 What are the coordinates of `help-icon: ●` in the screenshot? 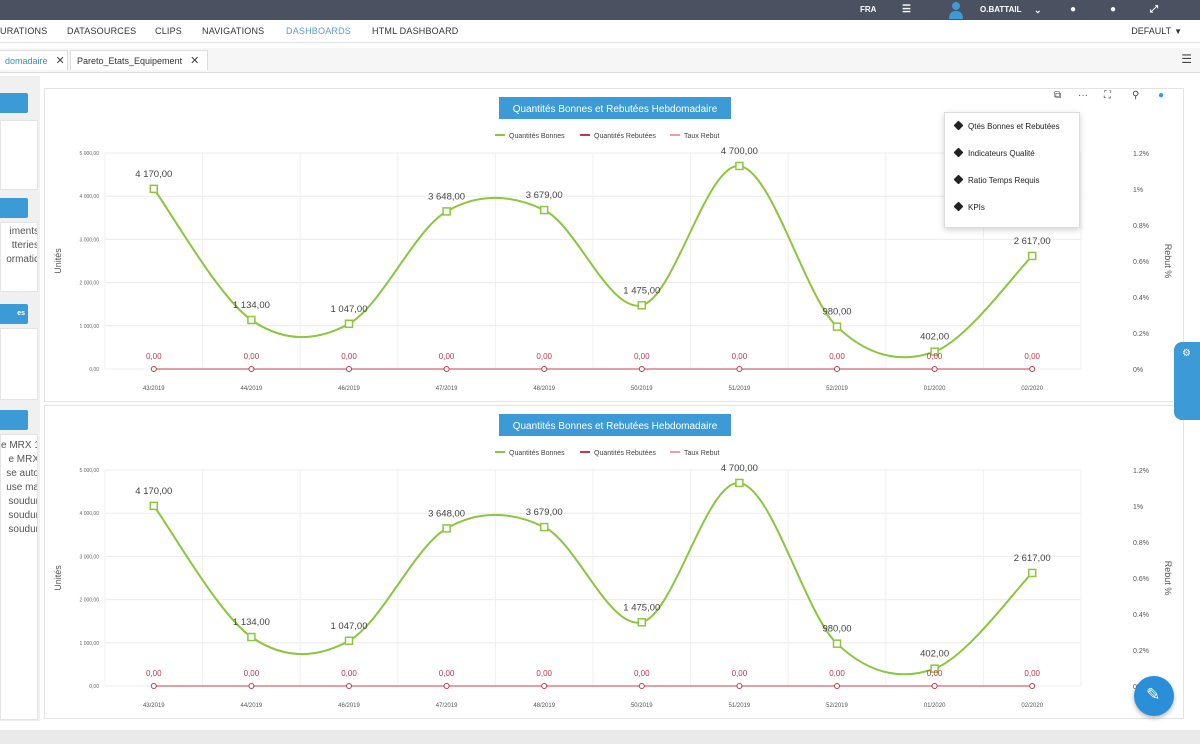 It's located at (1073, 9).